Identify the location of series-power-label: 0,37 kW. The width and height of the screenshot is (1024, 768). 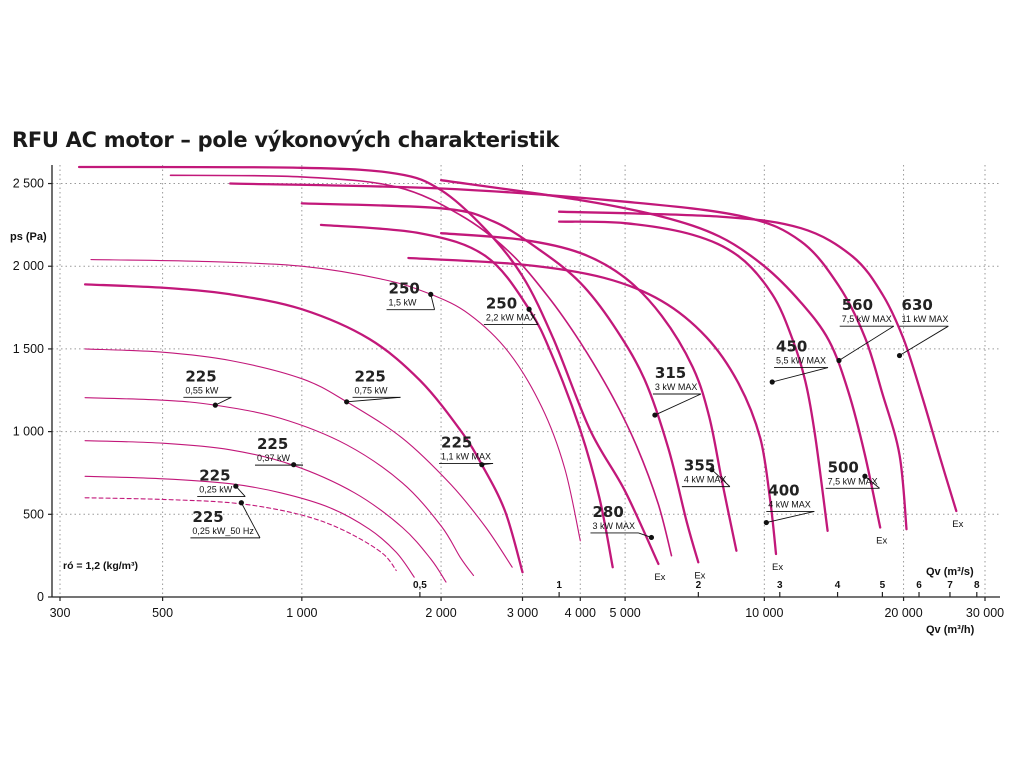
(274, 458).